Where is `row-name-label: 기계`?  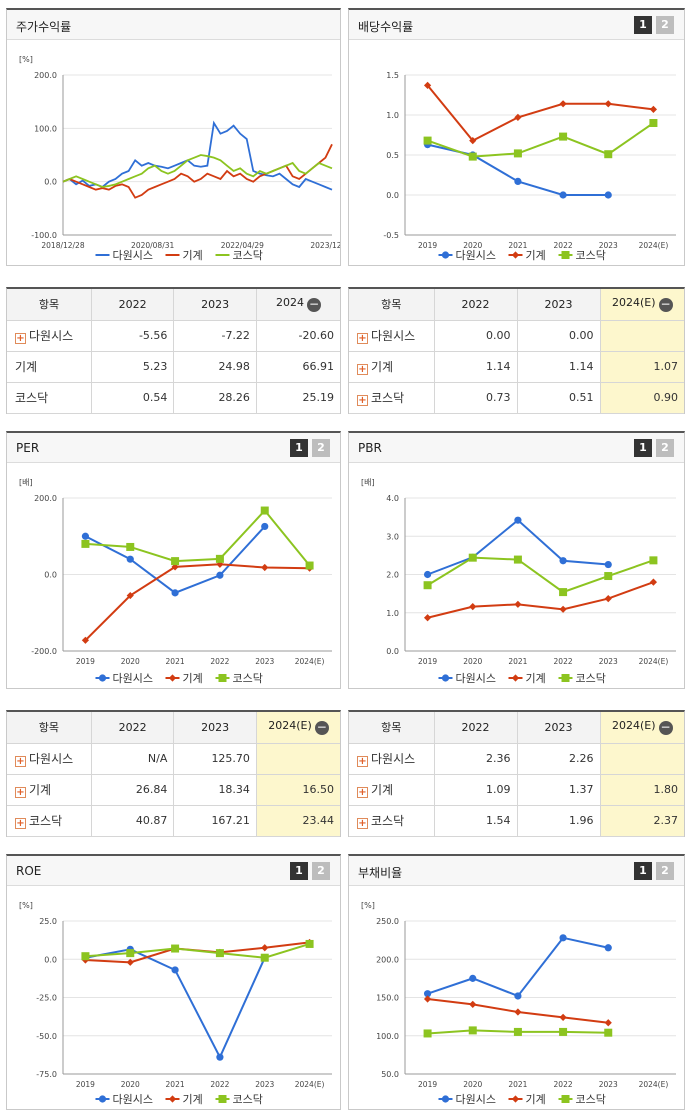 row-name-label: 기계 is located at coordinates (382, 367).